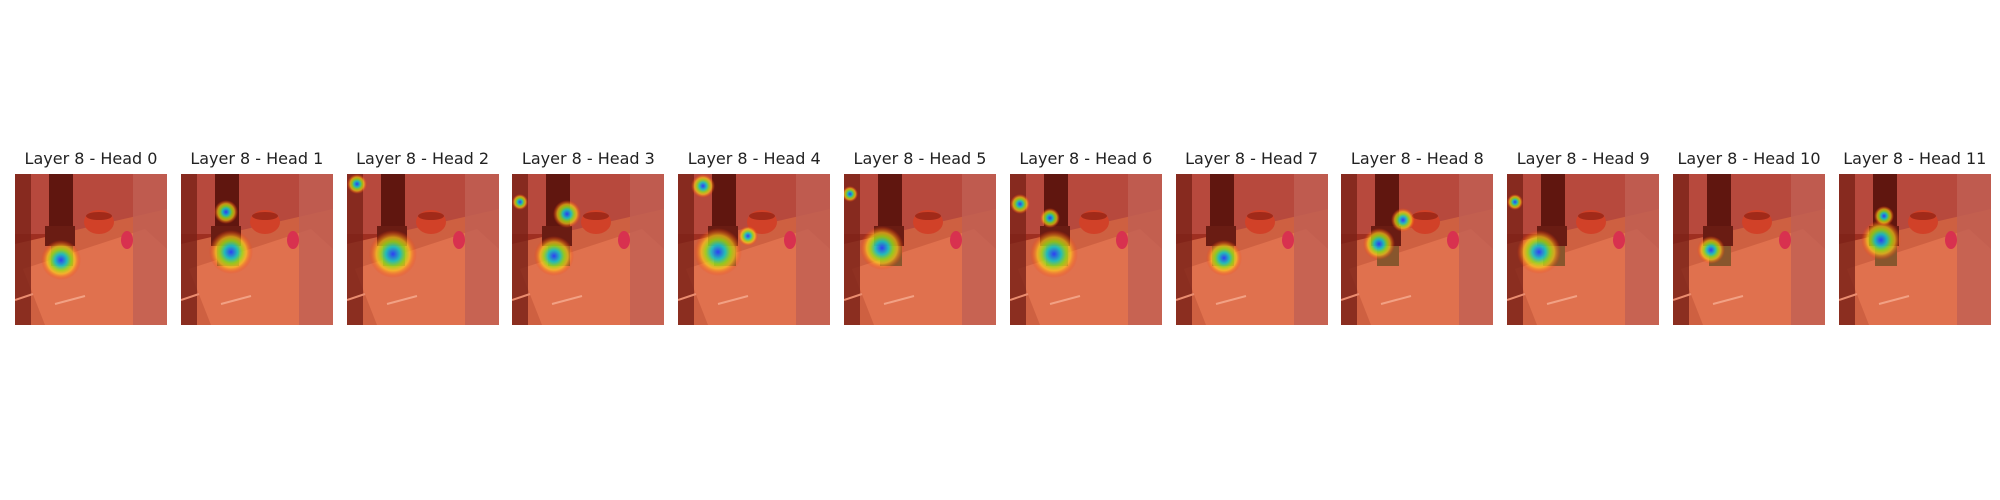 The image size is (2000, 500). Describe the element at coordinates (1749, 158) in the screenshot. I see `panel-title: Layer 8 - Head 10` at that location.